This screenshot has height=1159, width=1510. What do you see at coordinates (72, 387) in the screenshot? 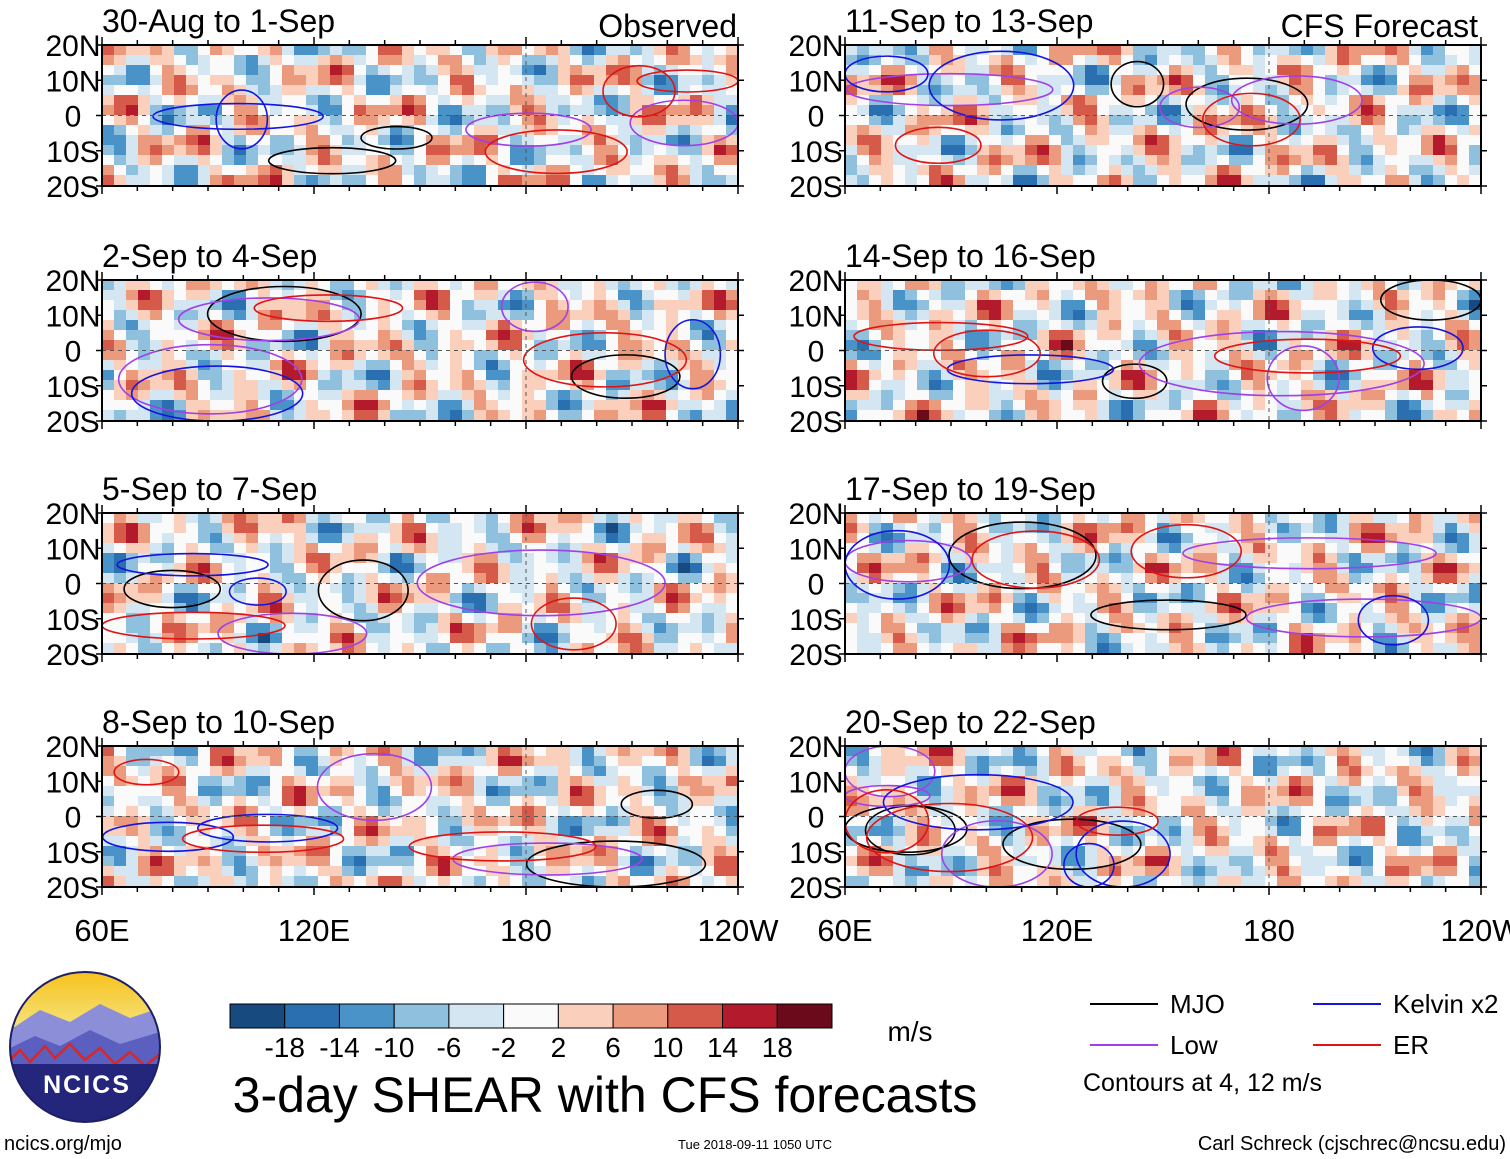
I see `y-tick-label: 10S` at bounding box center [72, 387].